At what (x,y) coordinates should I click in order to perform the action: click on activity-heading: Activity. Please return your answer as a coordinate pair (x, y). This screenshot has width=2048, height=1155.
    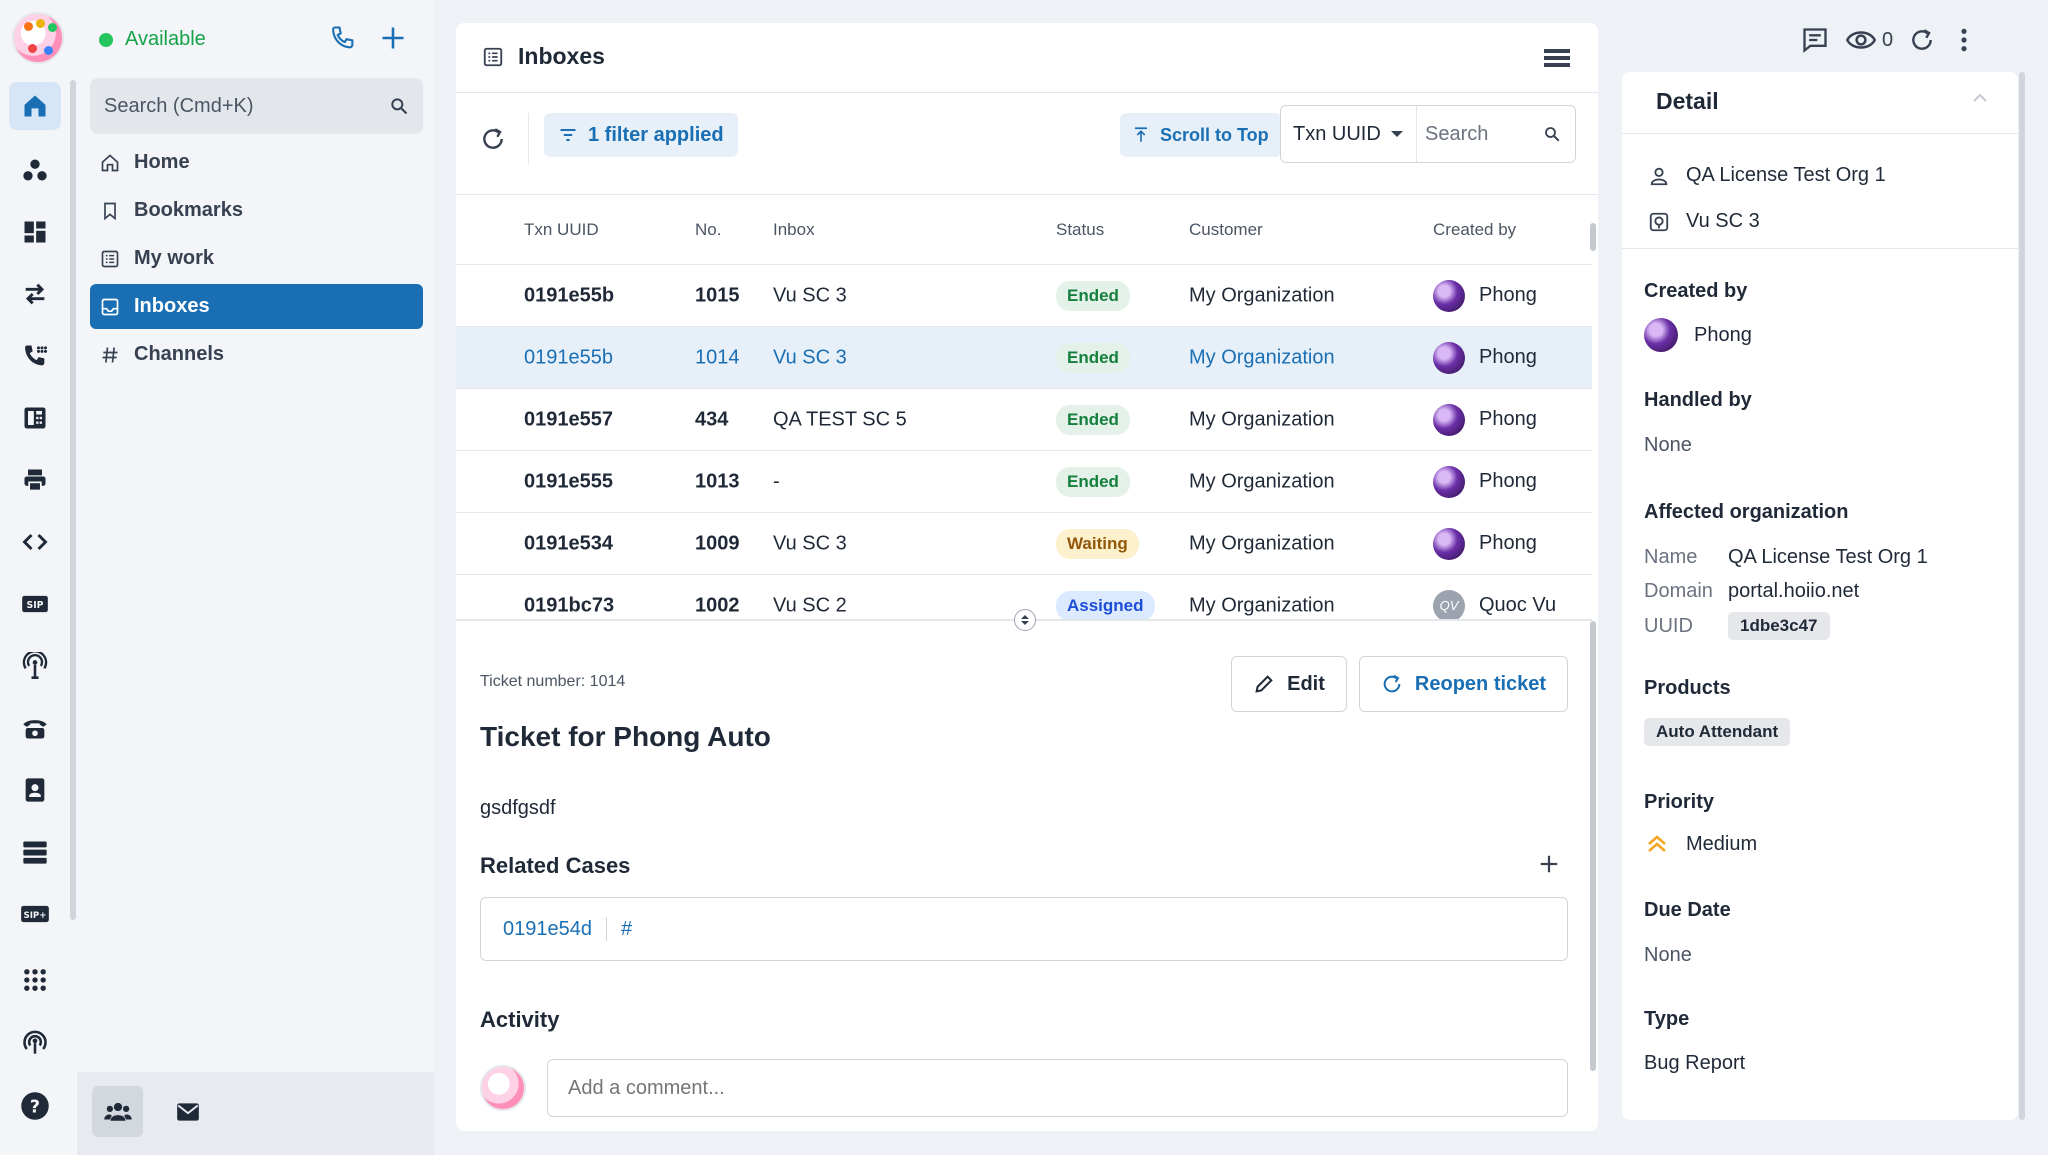
    Looking at the image, I should click on (520, 1019).